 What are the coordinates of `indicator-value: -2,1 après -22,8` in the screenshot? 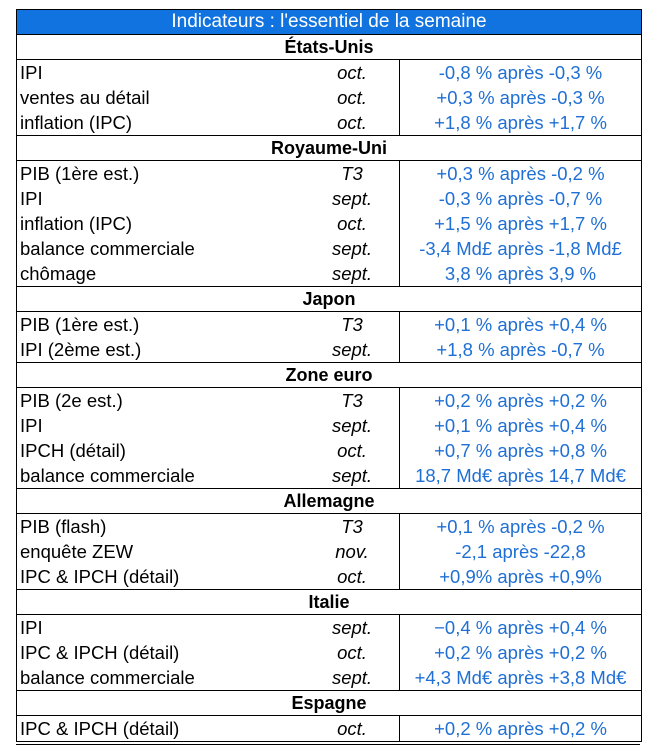 It's located at (520, 551).